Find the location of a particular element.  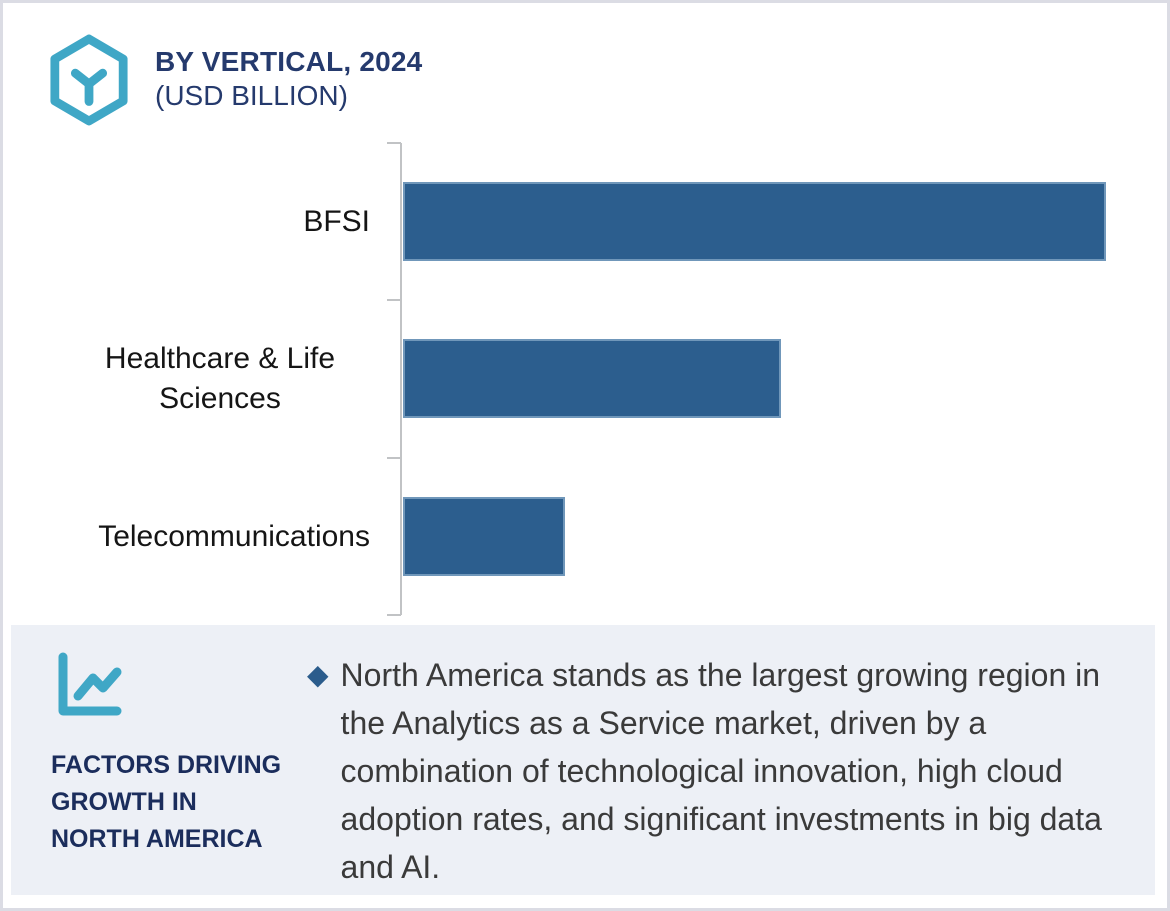

category-label-healthcare-life-sciences: Healthcare & Life Sciences is located at coordinates (220, 378).